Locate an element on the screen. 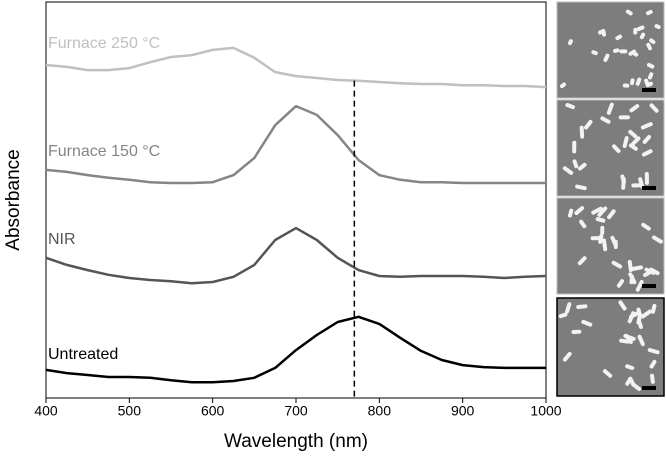 This screenshot has height=465, width=666. series-label: Furnace 250 °C is located at coordinates (104, 43).